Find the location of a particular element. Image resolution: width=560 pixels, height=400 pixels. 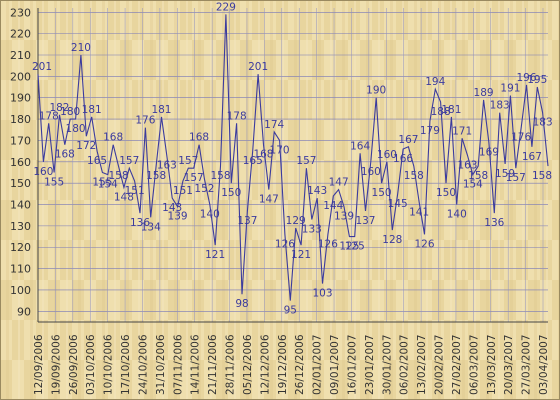

data-label: 188 is located at coordinates (441, 112).